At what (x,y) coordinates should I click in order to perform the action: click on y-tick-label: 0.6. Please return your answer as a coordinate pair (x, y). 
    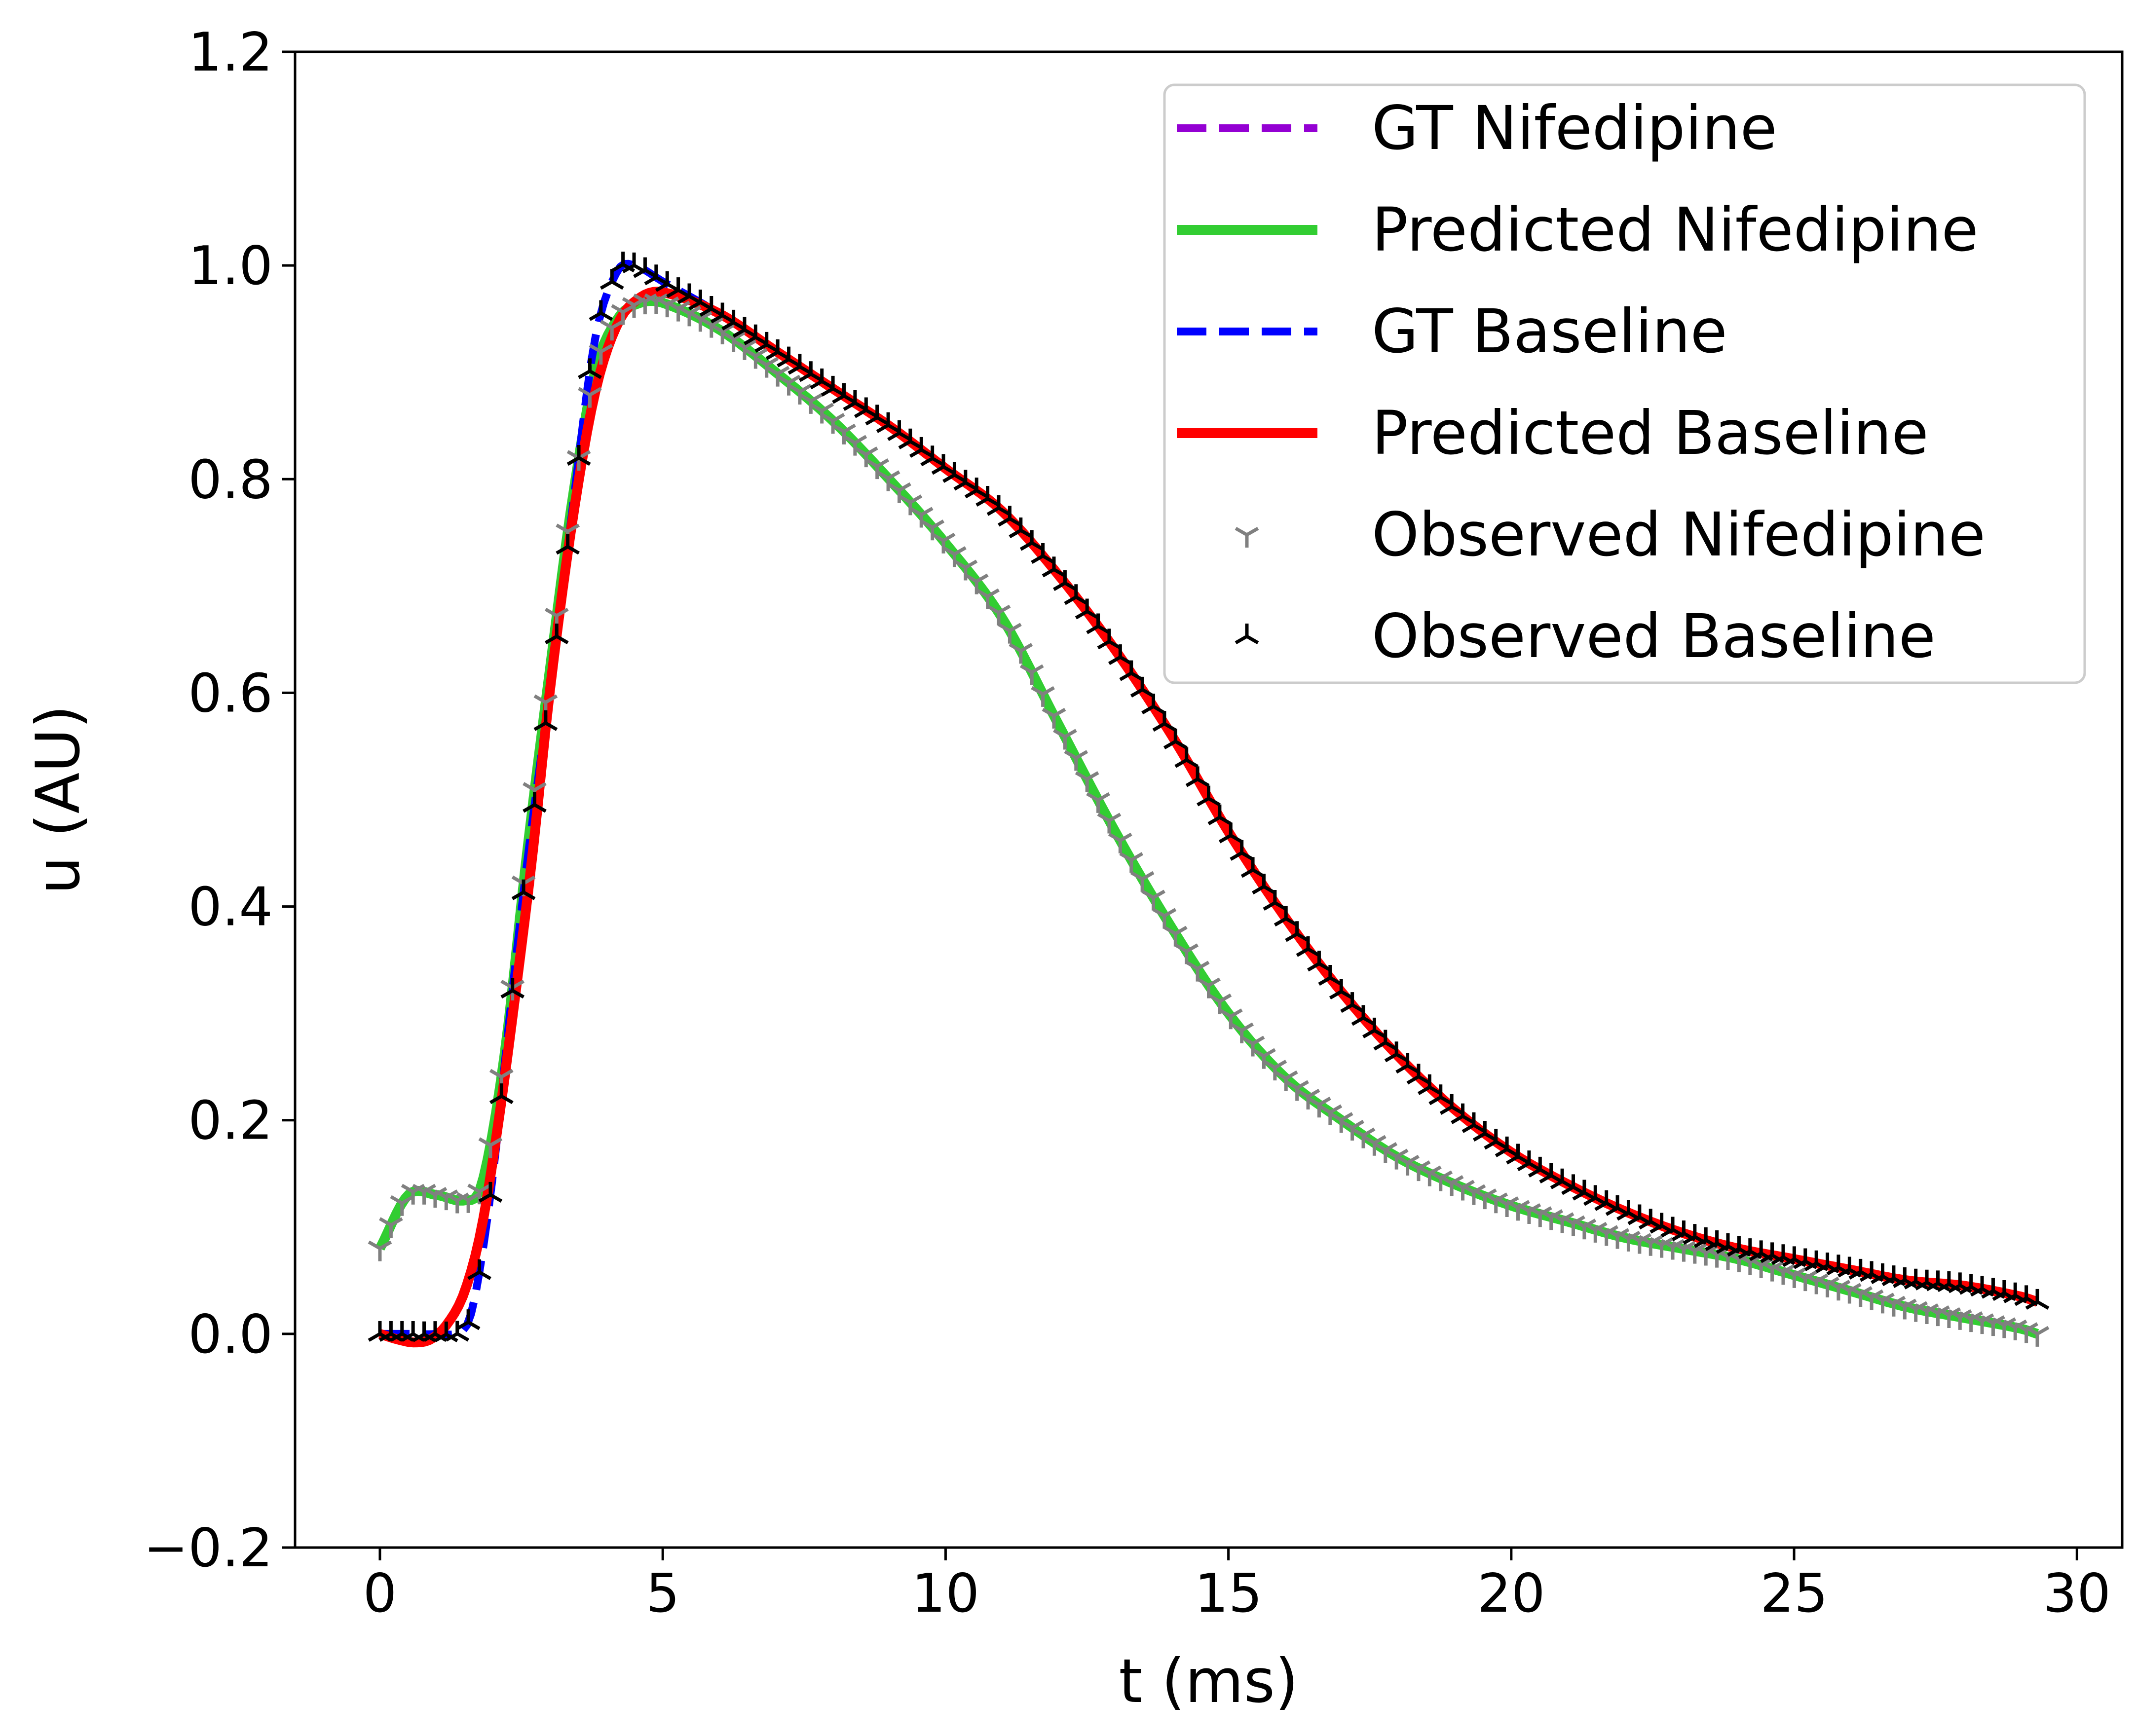
    Looking at the image, I should click on (230, 693).